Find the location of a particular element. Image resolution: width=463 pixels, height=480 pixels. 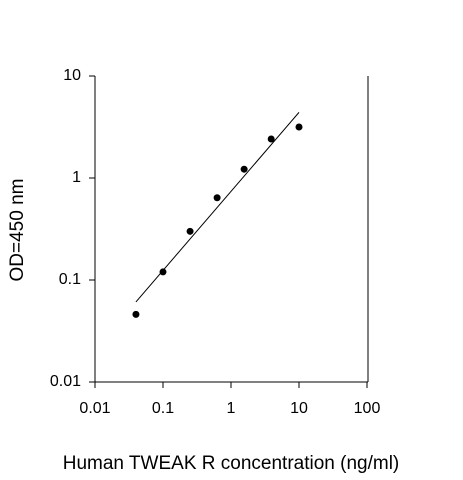

x-tick-label: 10 is located at coordinates (299, 408).